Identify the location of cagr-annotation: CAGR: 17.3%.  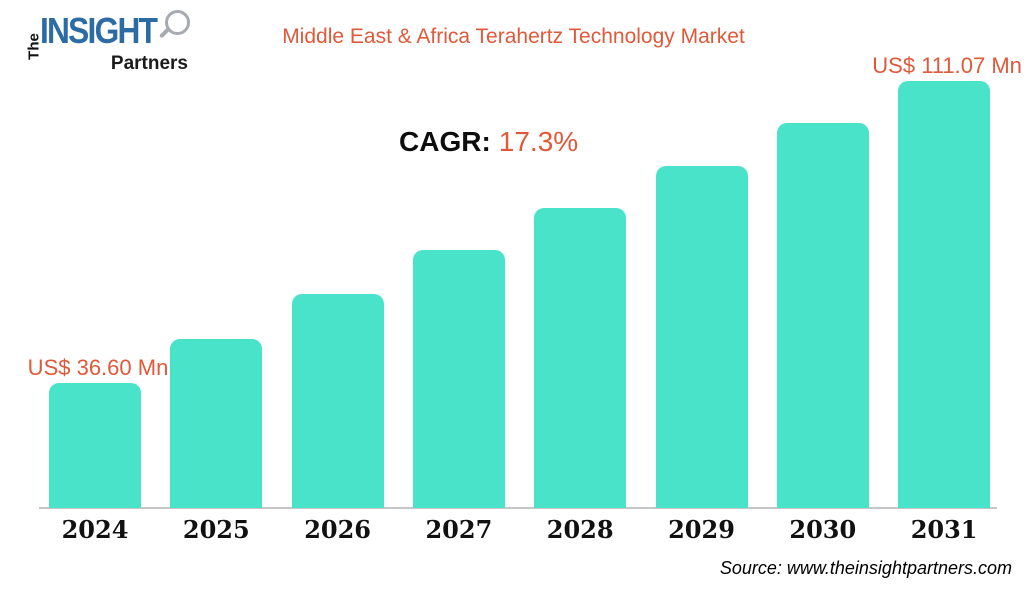
(488, 142).